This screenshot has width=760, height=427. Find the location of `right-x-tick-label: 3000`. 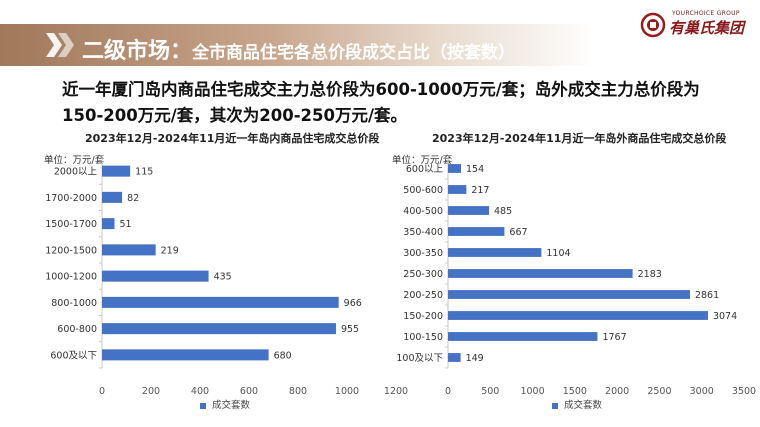

right-x-tick-label: 3000 is located at coordinates (702, 391).